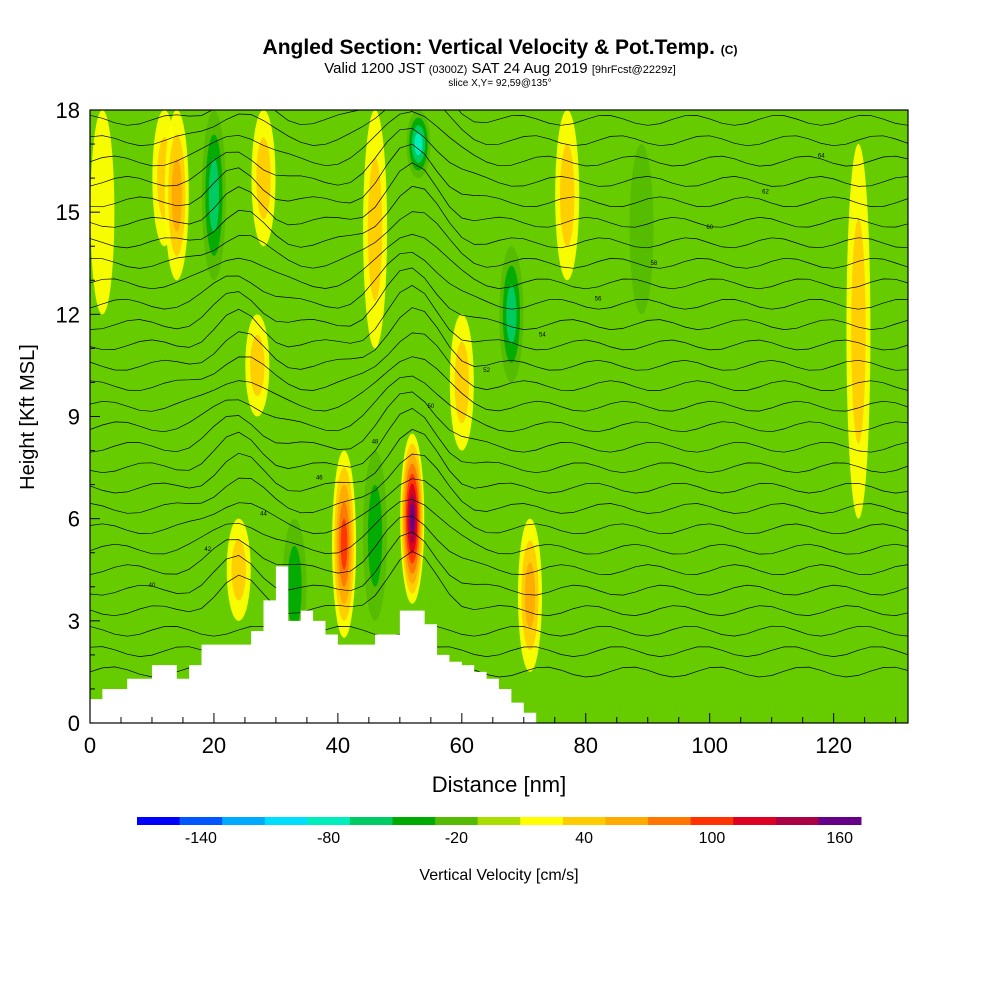 This screenshot has width=1000, height=1000. I want to click on colorbar-tick-label: 160, so click(839, 838).